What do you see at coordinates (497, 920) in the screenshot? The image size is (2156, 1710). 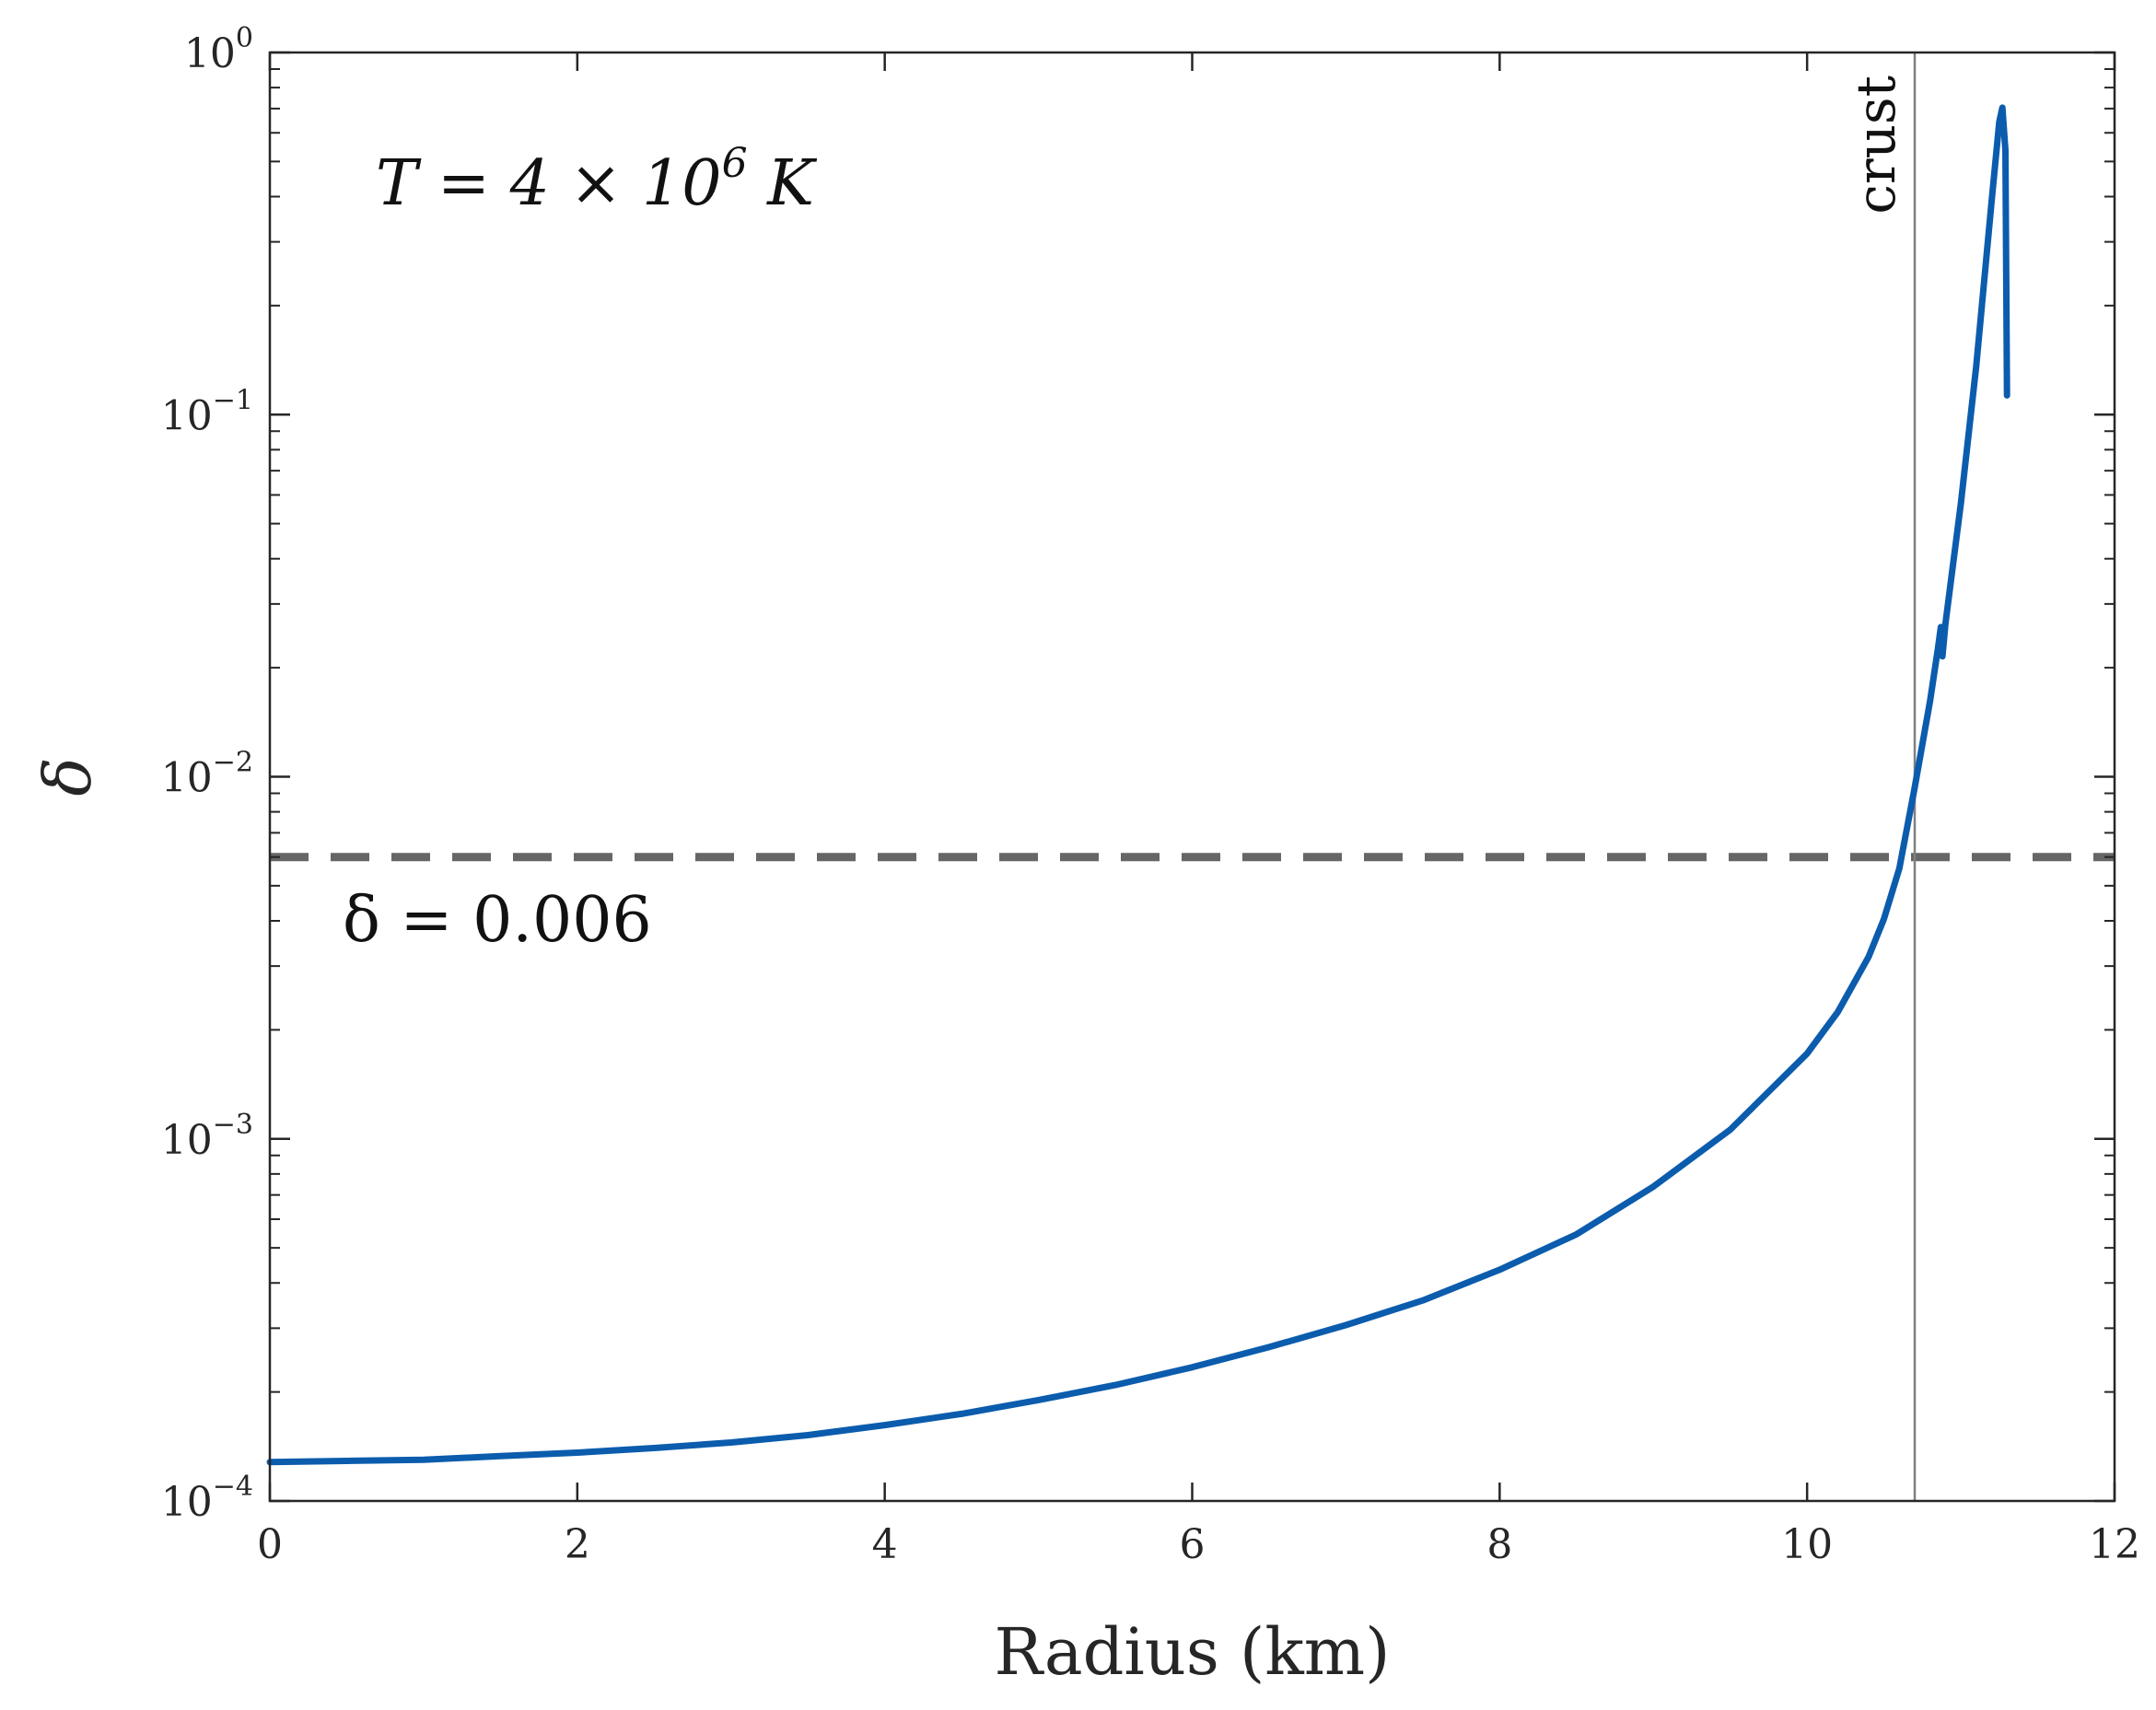 I see `threshold-label: δ = 0.006` at bounding box center [497, 920].